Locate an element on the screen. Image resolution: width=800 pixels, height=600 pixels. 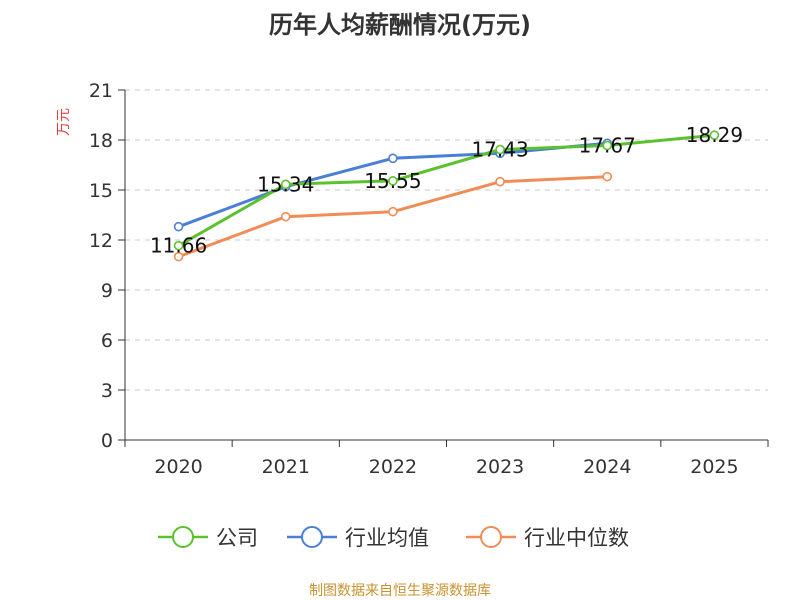
legend-label: 行业中位数 is located at coordinates (576, 538).